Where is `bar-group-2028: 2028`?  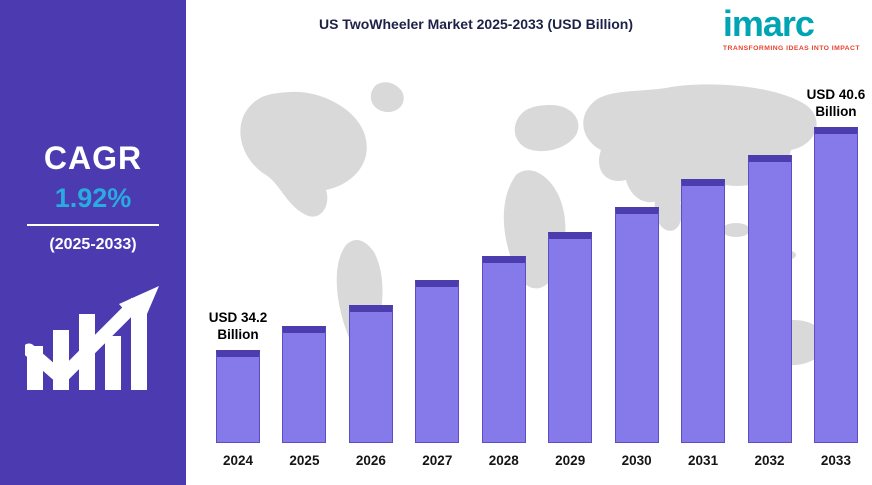 bar-group-2028: 2028 is located at coordinates (503, 362).